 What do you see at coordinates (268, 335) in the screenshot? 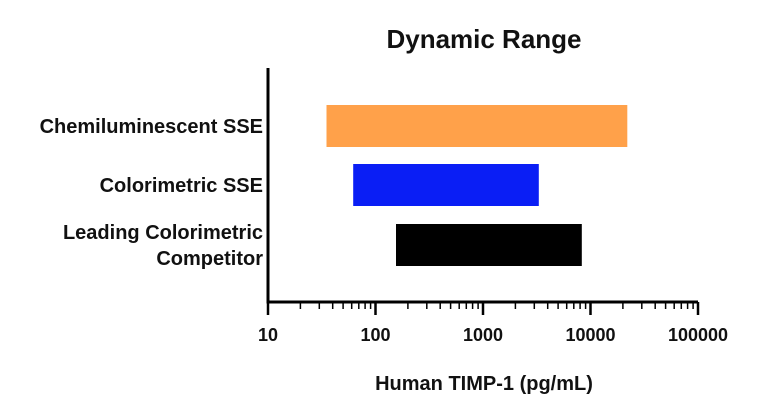
I see `x-tick-label: 10` at bounding box center [268, 335].